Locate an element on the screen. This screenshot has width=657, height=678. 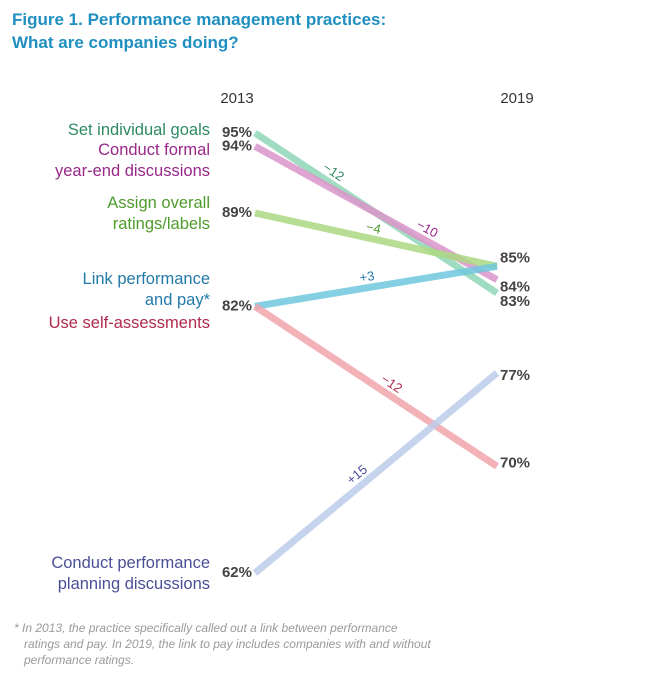
value-label: 84% is located at coordinates (515, 287).